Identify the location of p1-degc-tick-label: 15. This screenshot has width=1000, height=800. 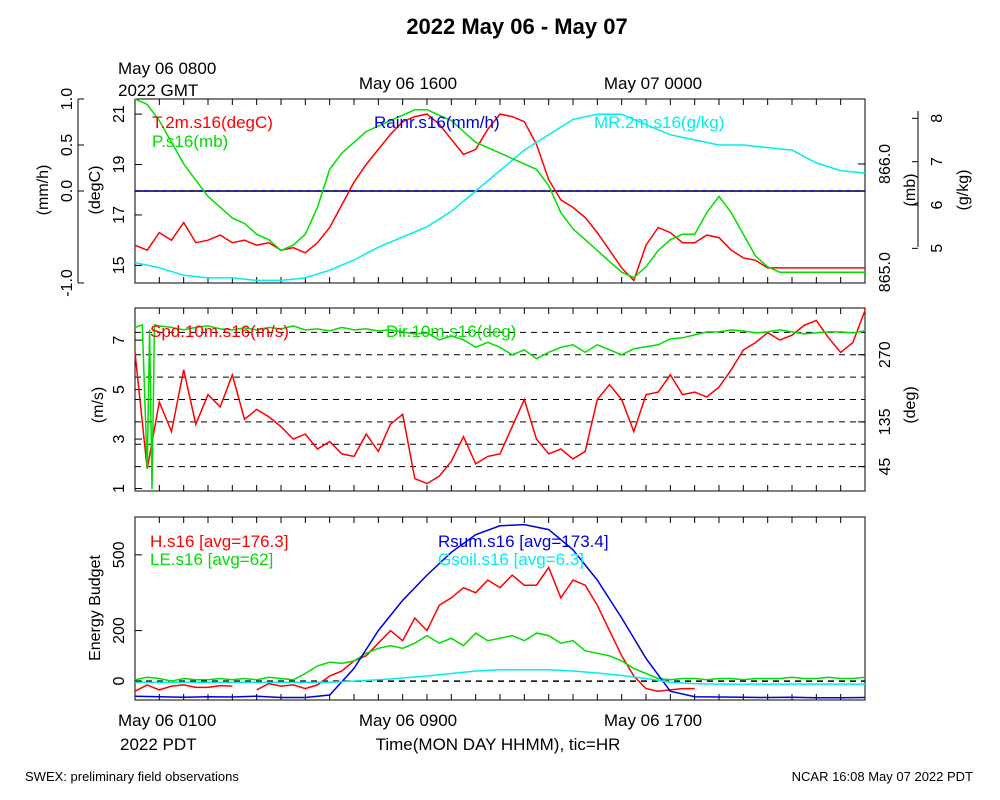
(119, 265).